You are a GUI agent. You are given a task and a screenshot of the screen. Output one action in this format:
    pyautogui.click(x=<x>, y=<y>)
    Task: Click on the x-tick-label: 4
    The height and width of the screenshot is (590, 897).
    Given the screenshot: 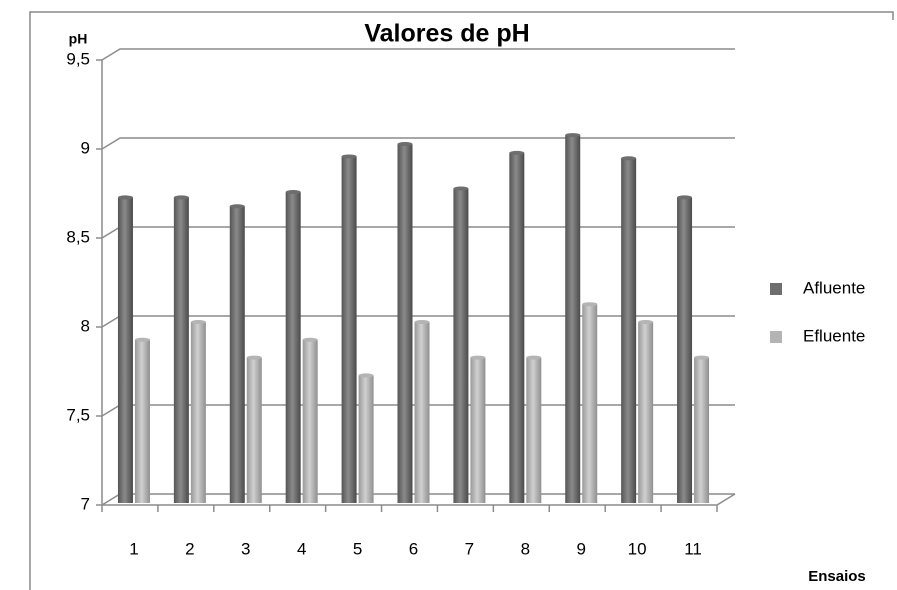 What is the action you would take?
    pyautogui.click(x=301, y=548)
    